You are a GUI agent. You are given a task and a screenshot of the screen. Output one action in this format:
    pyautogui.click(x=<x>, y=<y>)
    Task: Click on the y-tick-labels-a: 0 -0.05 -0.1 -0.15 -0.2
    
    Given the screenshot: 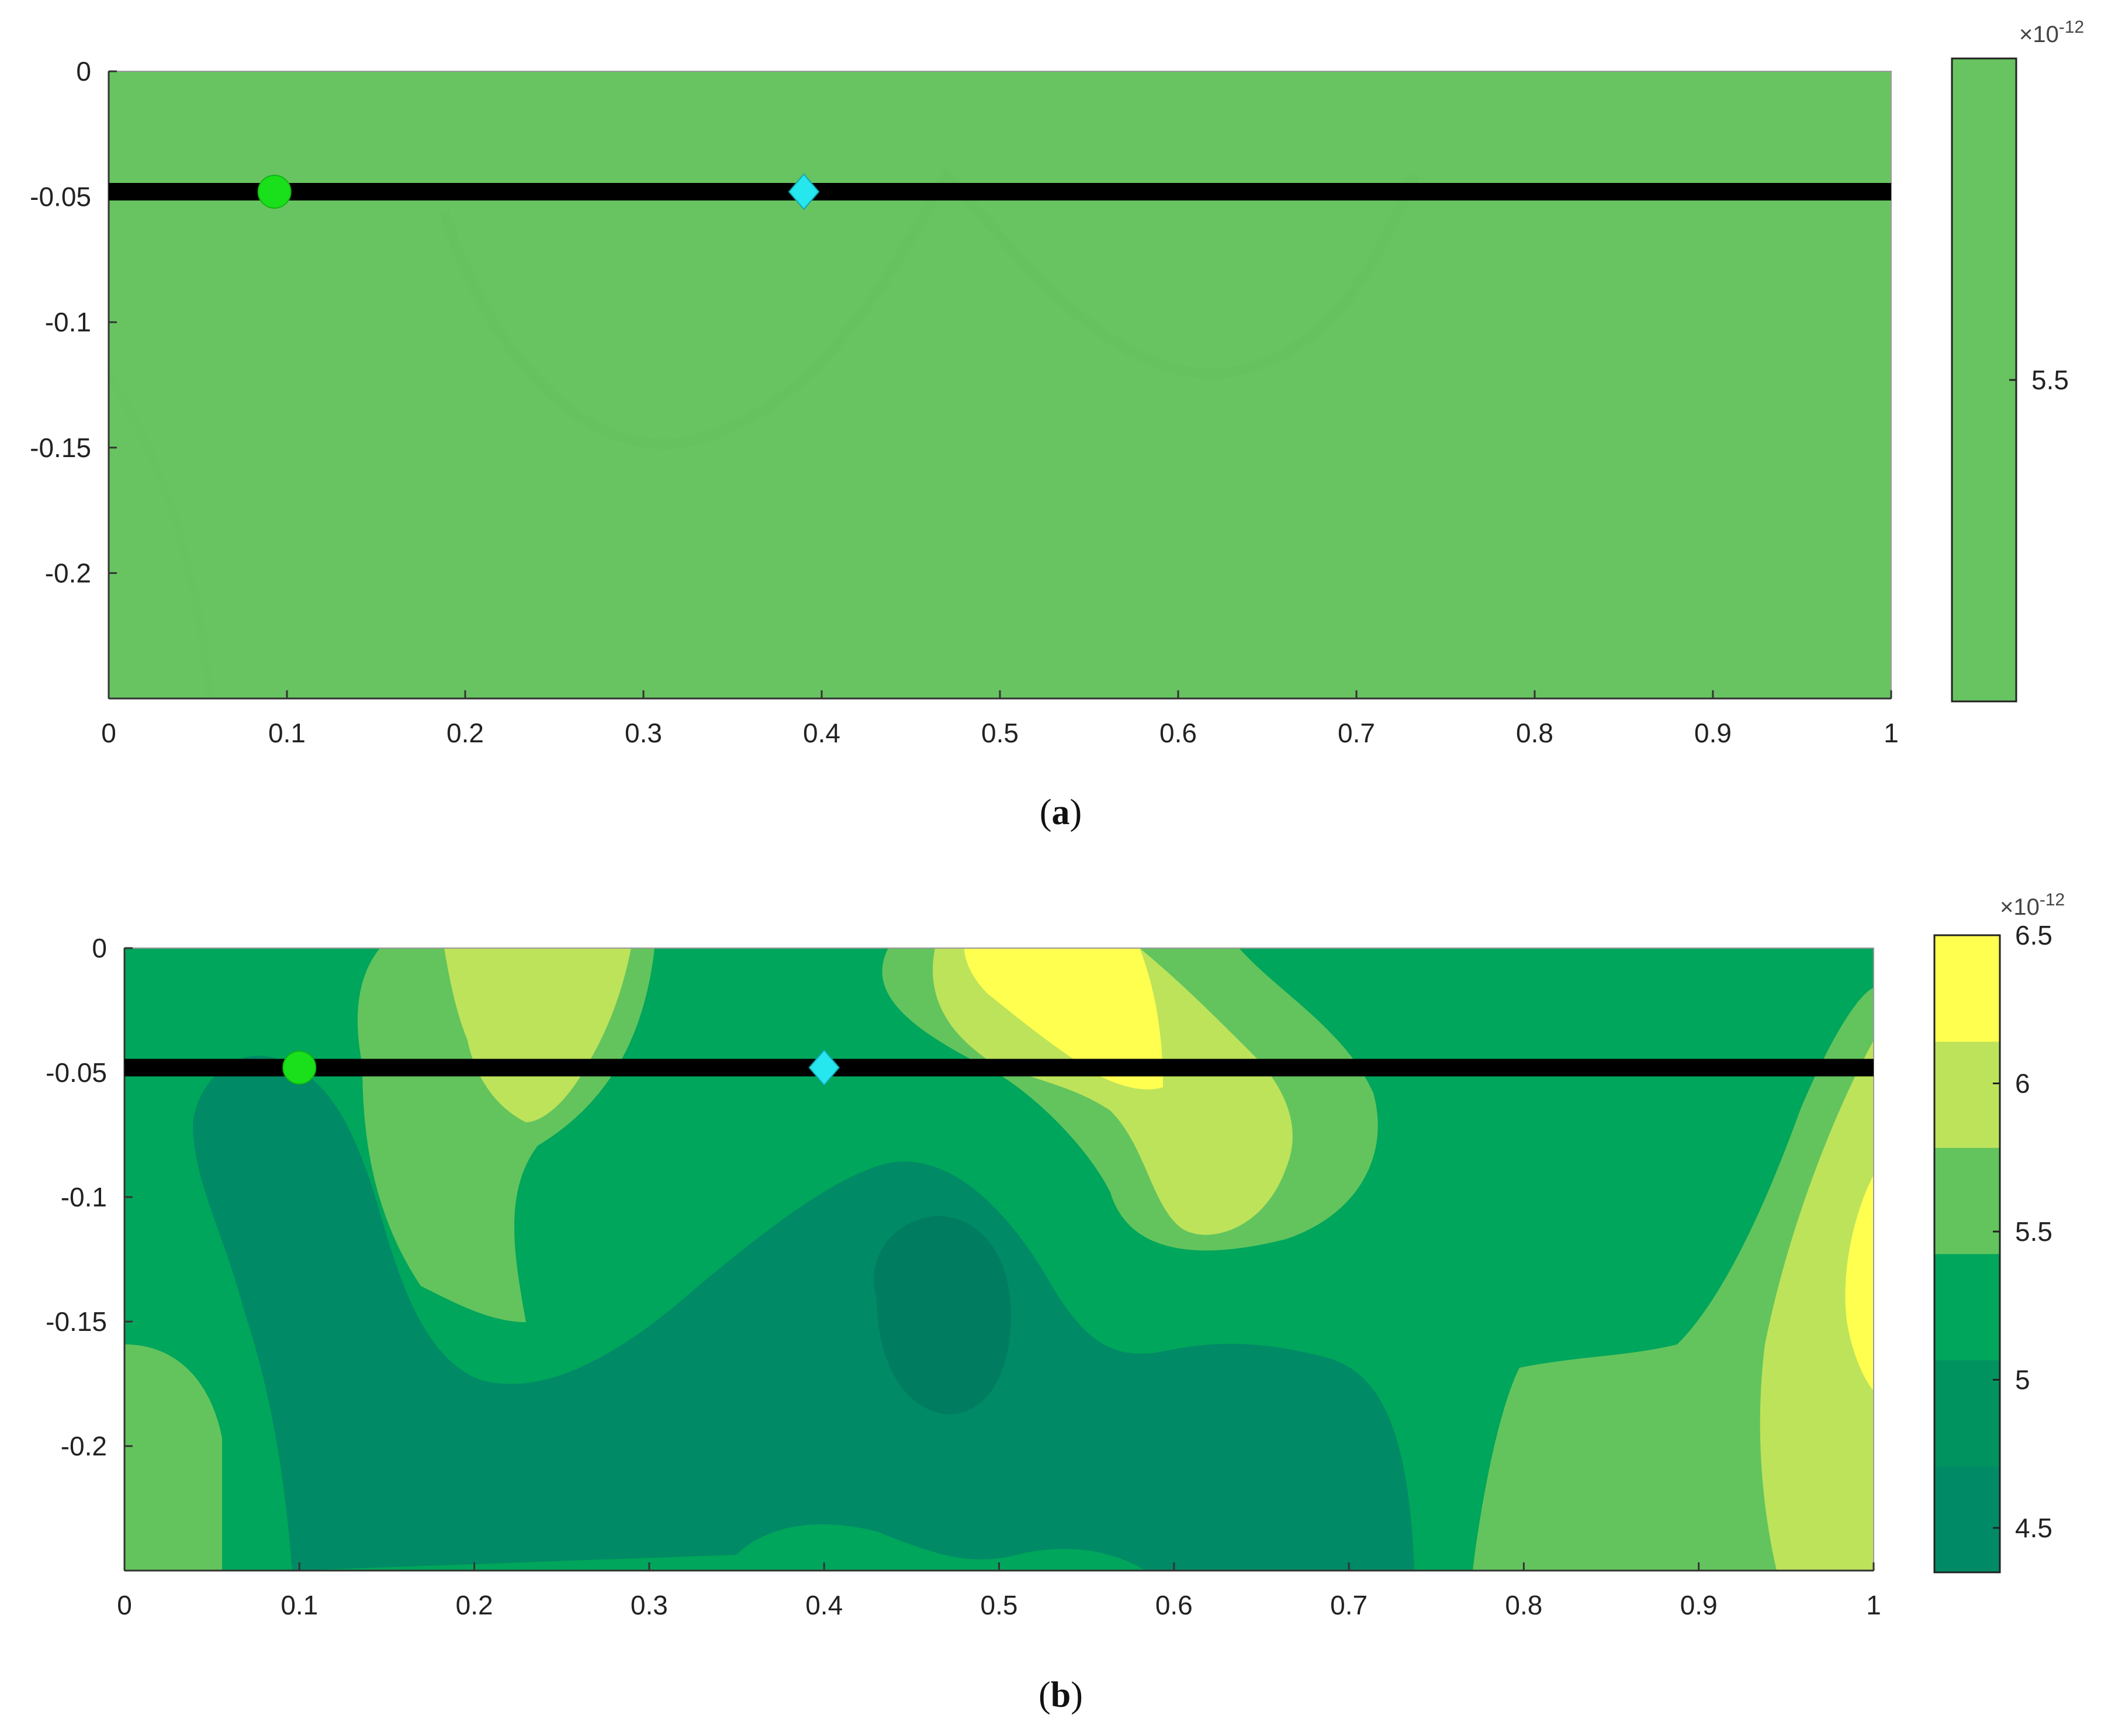 What is the action you would take?
    pyautogui.click(x=73, y=322)
    